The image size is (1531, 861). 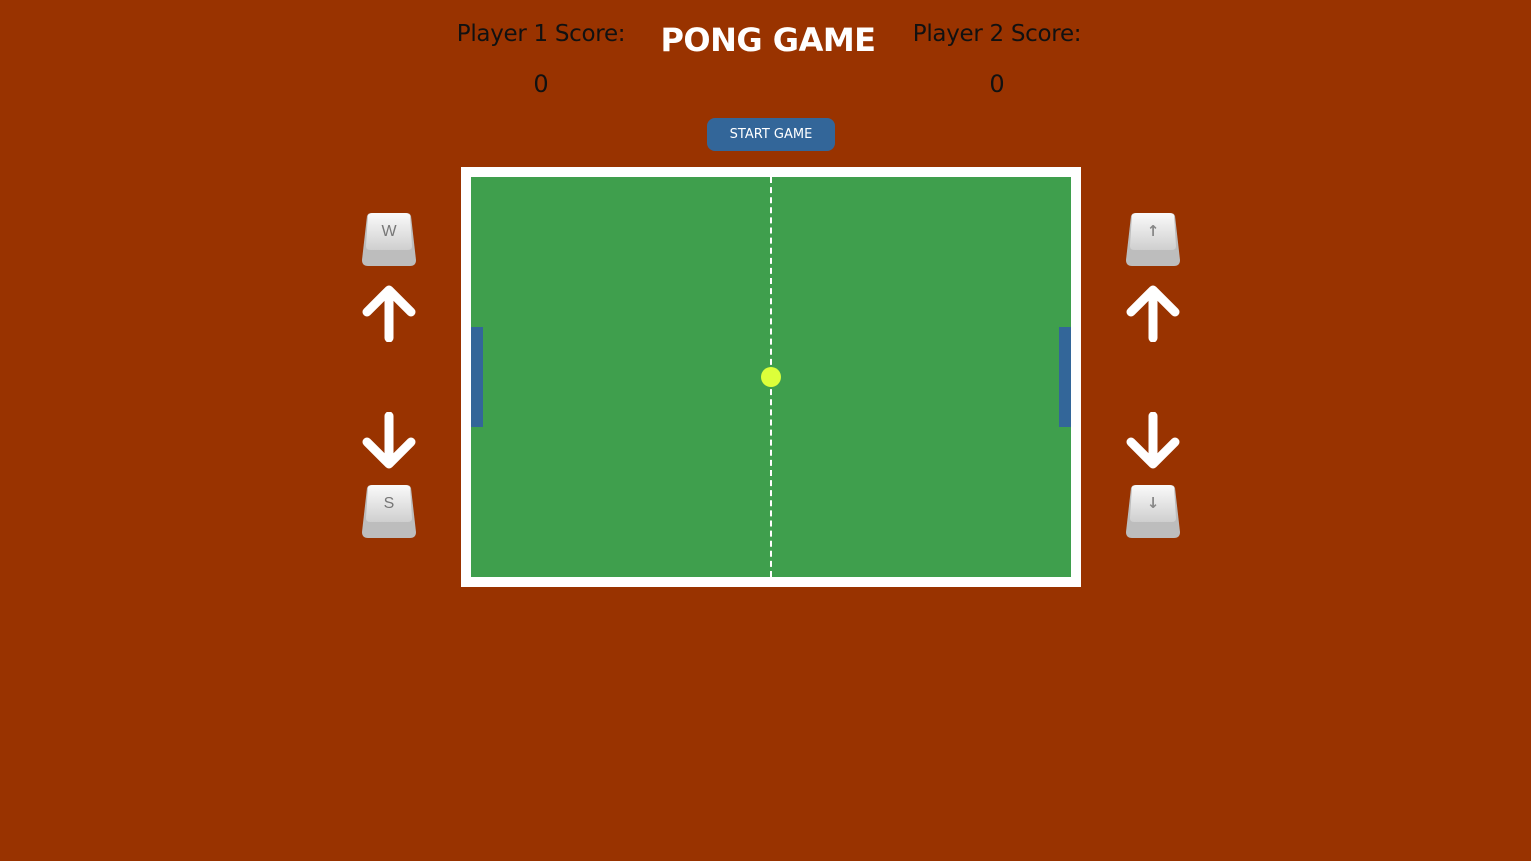 I want to click on player2-score-value: 0, so click(x=997, y=84).